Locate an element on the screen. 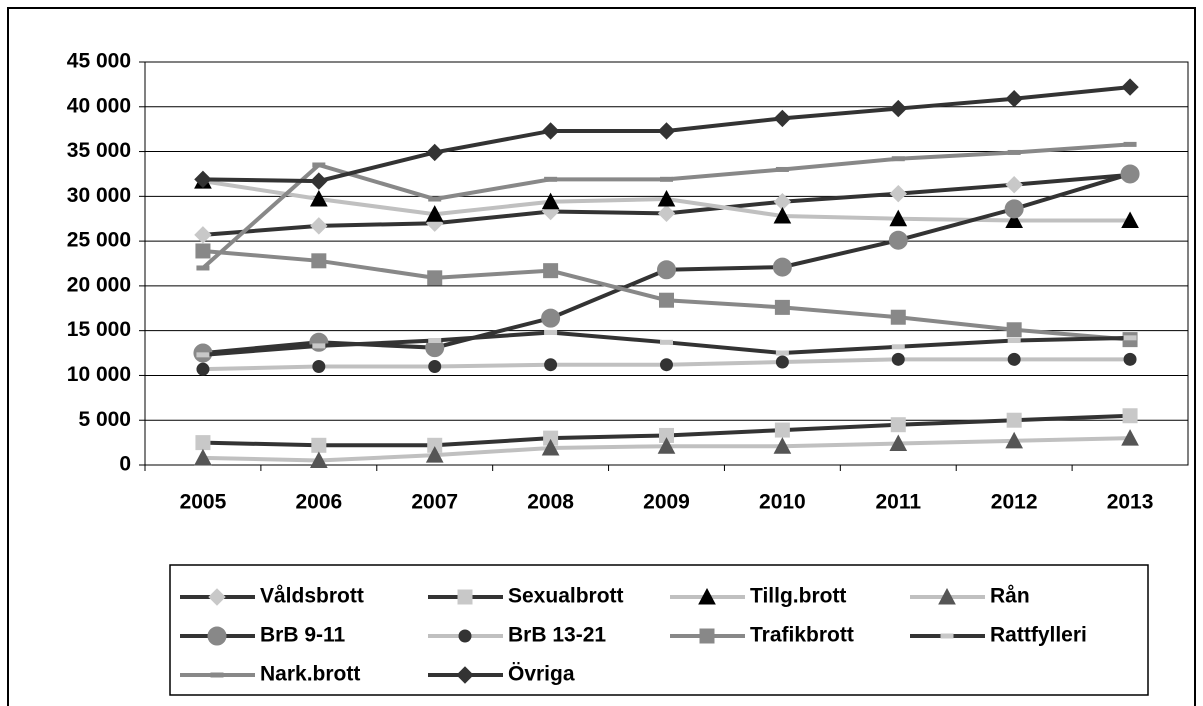 The height and width of the screenshot is (706, 1203). legend-label: Trafikbrott is located at coordinates (802, 635).